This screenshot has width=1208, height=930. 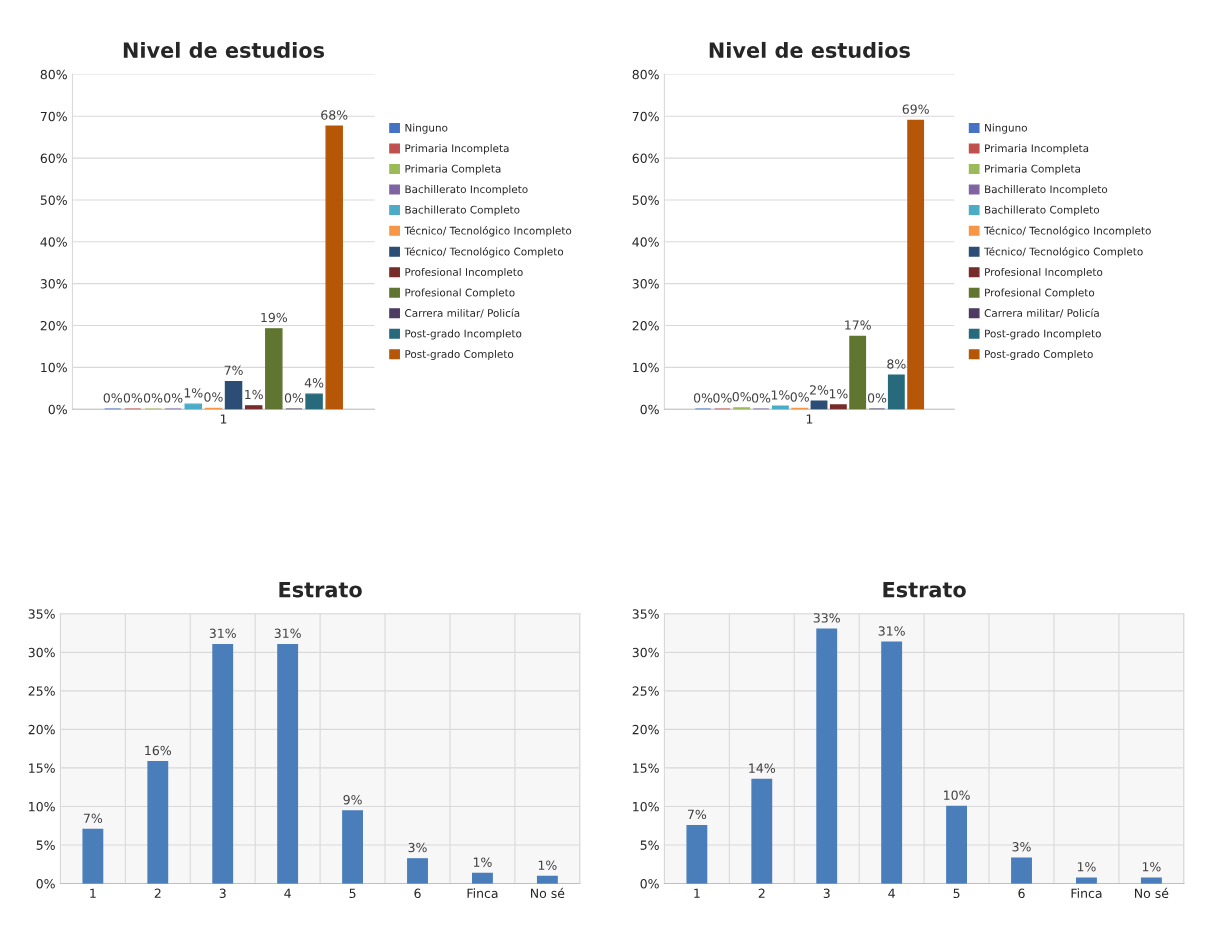 What do you see at coordinates (1086, 893) in the screenshot?
I see `x-tick-label: Finca` at bounding box center [1086, 893].